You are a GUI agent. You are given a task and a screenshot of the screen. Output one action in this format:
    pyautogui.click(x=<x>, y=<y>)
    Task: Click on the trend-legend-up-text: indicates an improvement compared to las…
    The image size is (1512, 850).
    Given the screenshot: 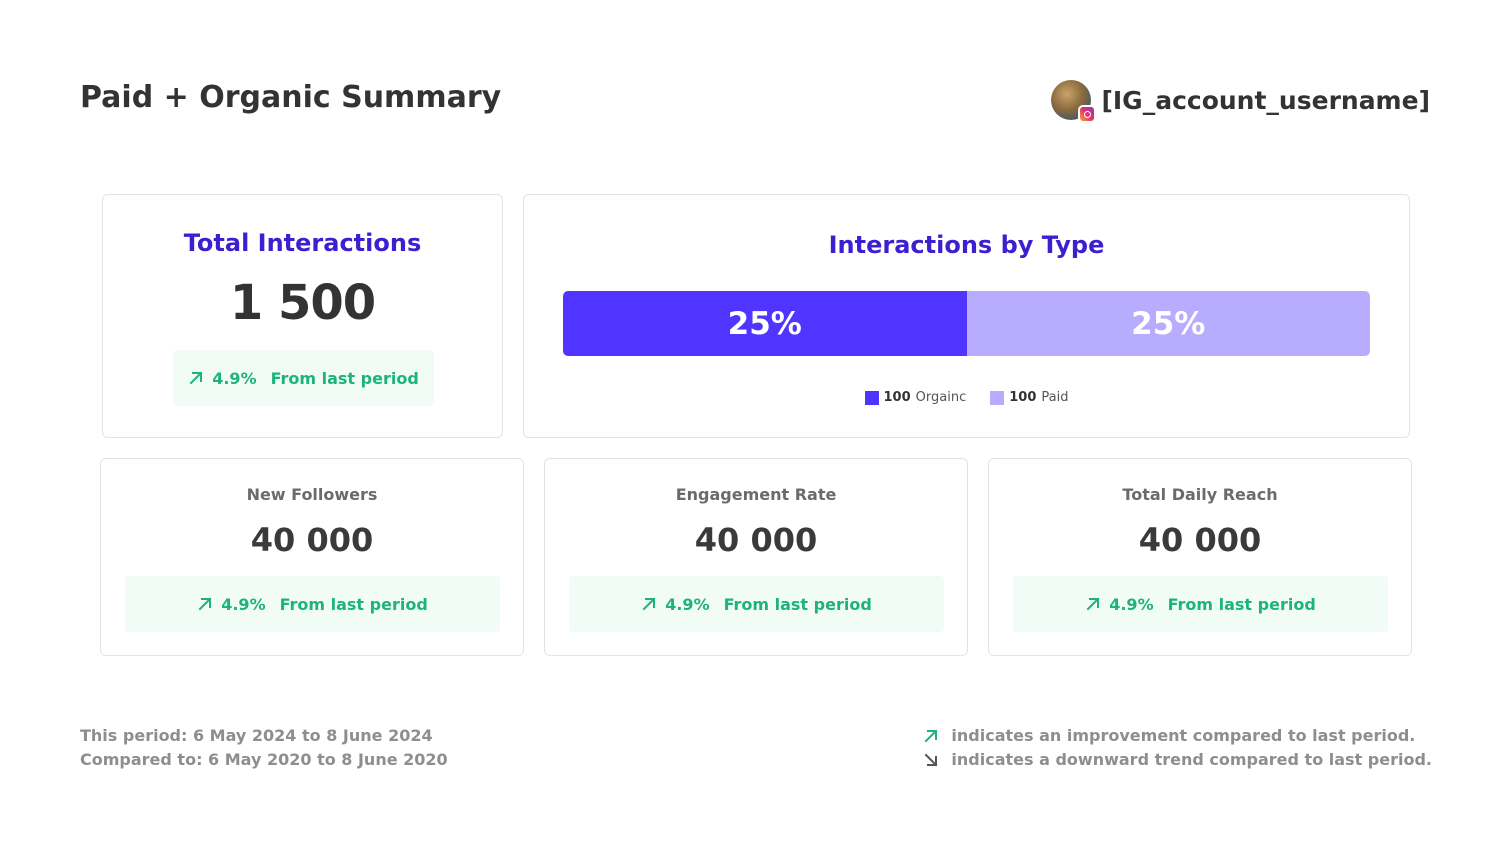 What is the action you would take?
    pyautogui.click(x=1183, y=735)
    